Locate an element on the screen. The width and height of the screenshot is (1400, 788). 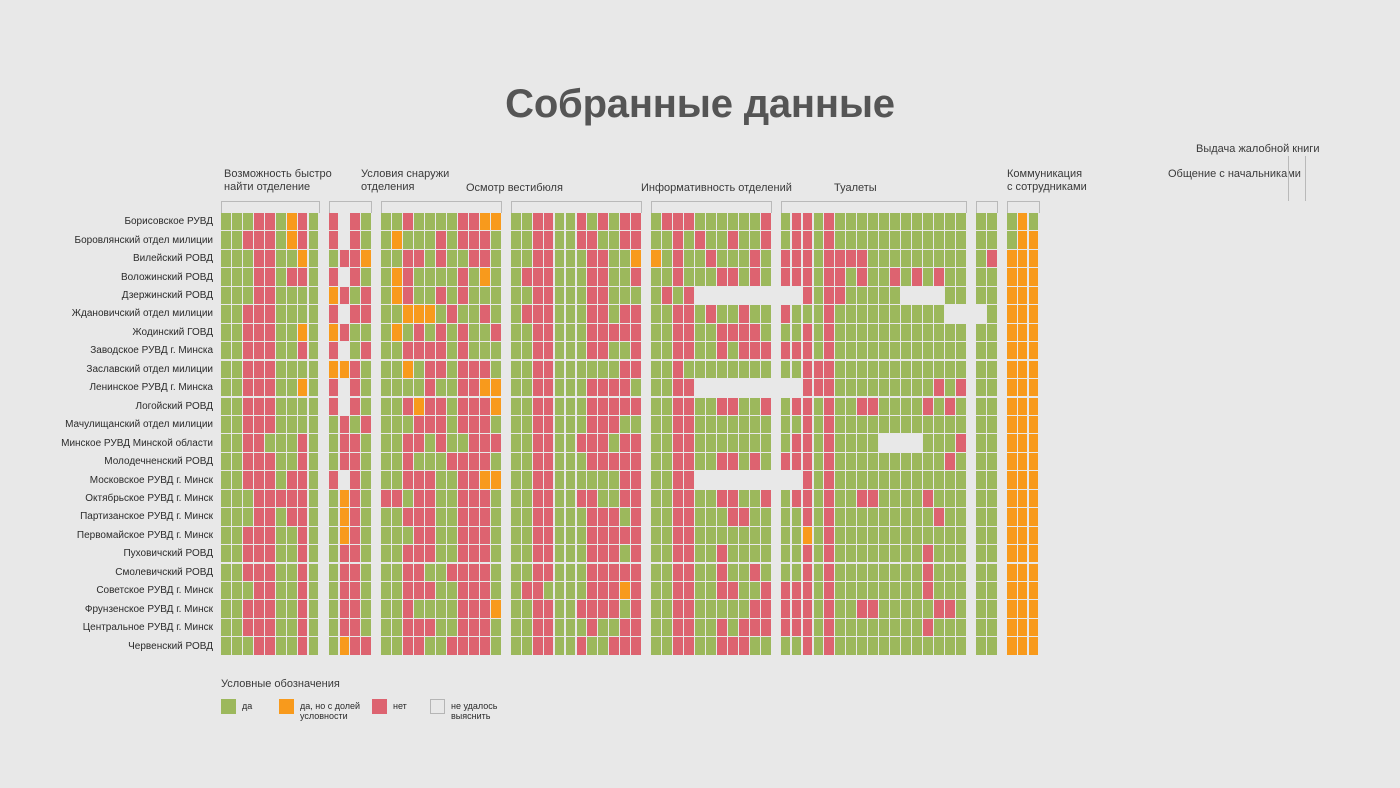
row-label: Вилейский РОВД is located at coordinates (172, 259).